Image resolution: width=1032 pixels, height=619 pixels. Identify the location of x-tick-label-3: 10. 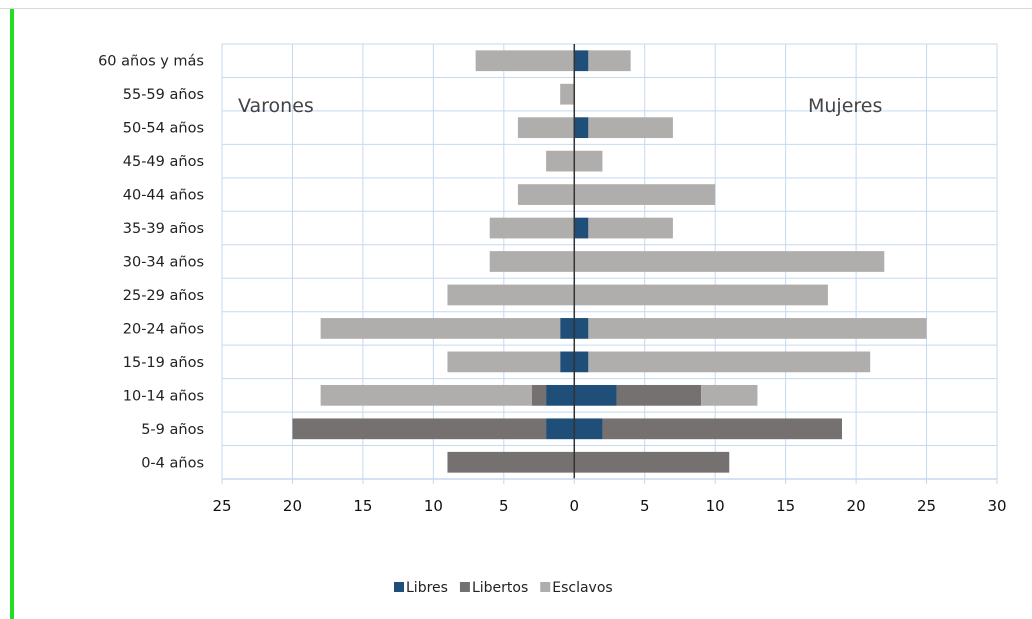
(433, 506).